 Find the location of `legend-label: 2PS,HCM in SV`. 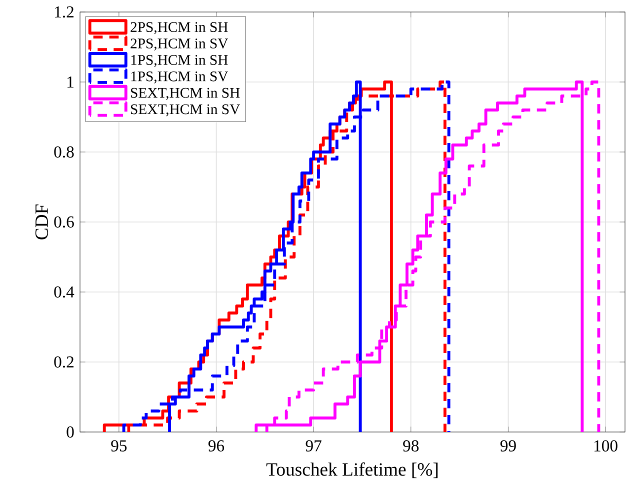

legend-label: 2PS,HCM in SV is located at coordinates (179, 44).